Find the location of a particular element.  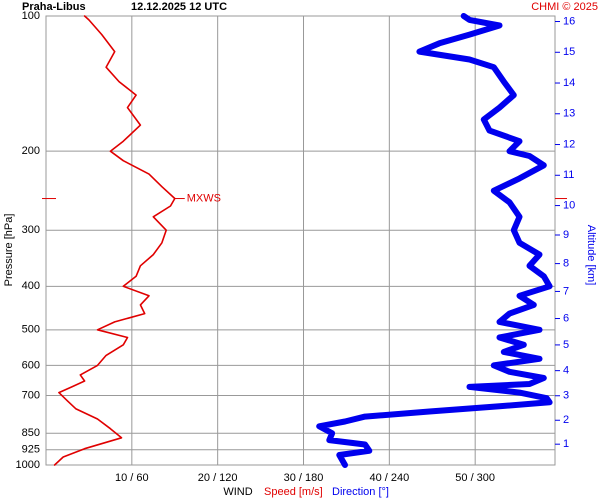

y2-tick-label: 10 is located at coordinates (569, 205).